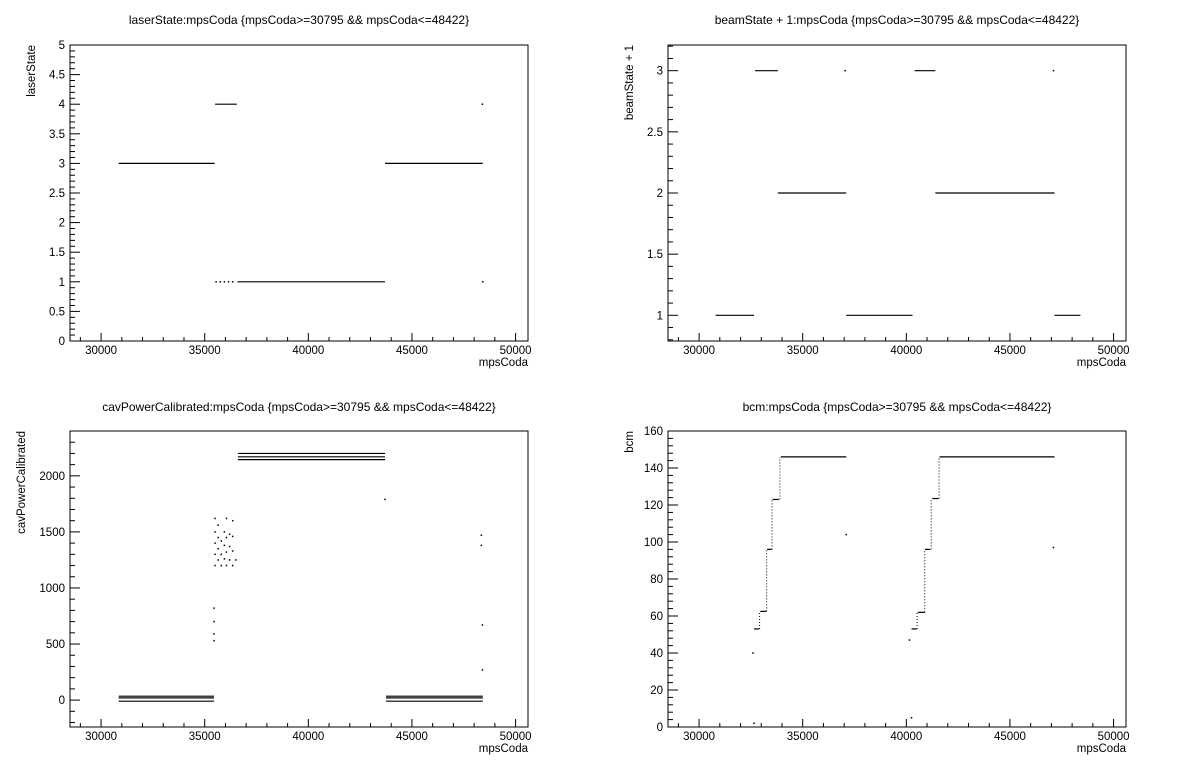  I want to click on y-tick-label: 100, so click(653, 543).